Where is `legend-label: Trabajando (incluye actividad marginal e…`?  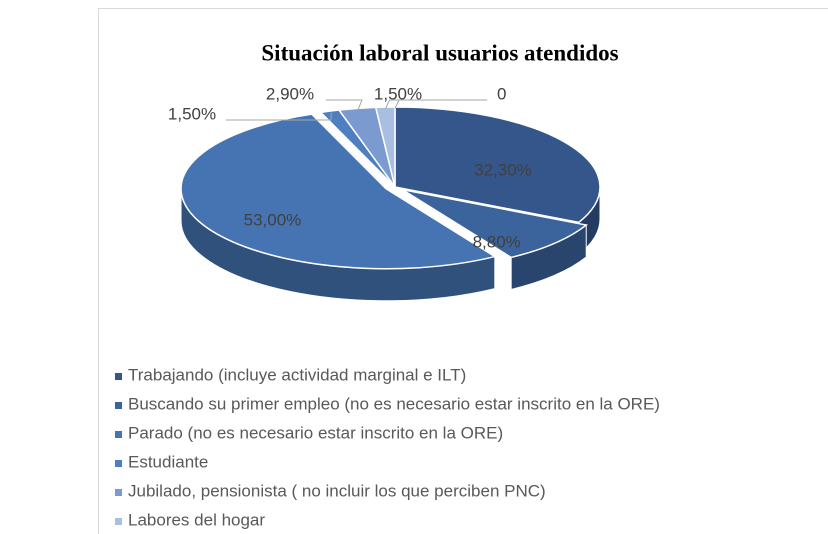 legend-label: Trabajando (incluye actividad marginal e… is located at coordinates (297, 374).